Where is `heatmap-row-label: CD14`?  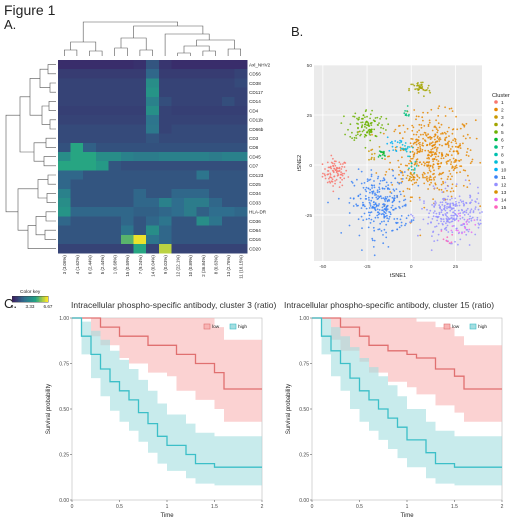
heatmap-row-label: CD14 is located at coordinates (255, 101).